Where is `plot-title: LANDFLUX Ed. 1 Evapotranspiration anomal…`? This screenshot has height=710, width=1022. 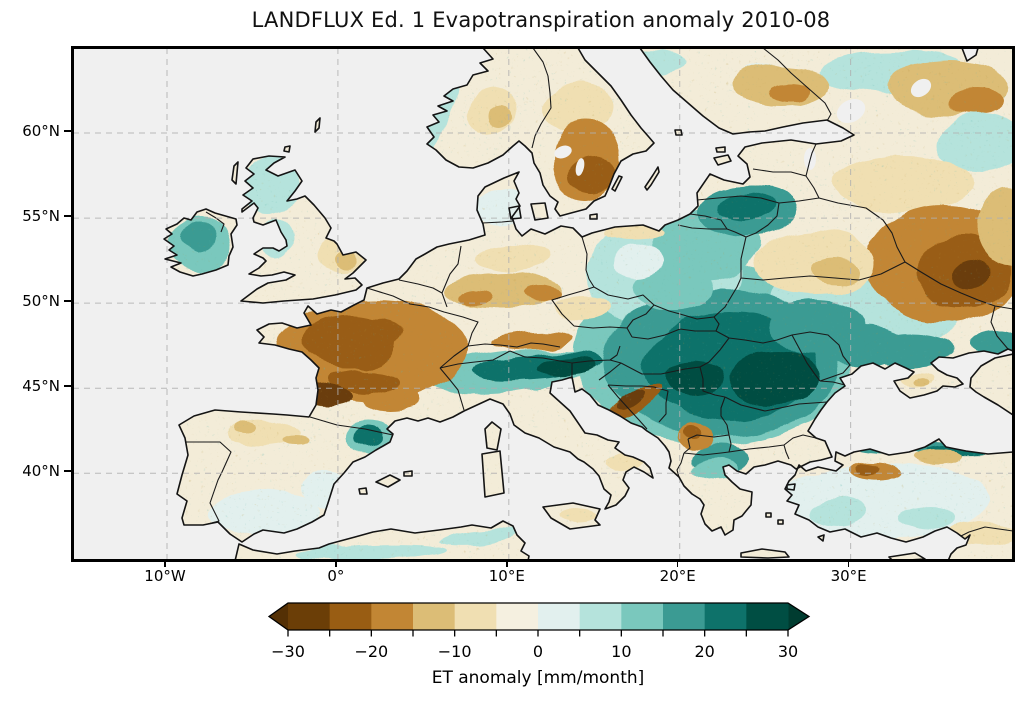 plot-title: LANDFLUX Ed. 1 Evapotranspiration anomal… is located at coordinates (541, 20).